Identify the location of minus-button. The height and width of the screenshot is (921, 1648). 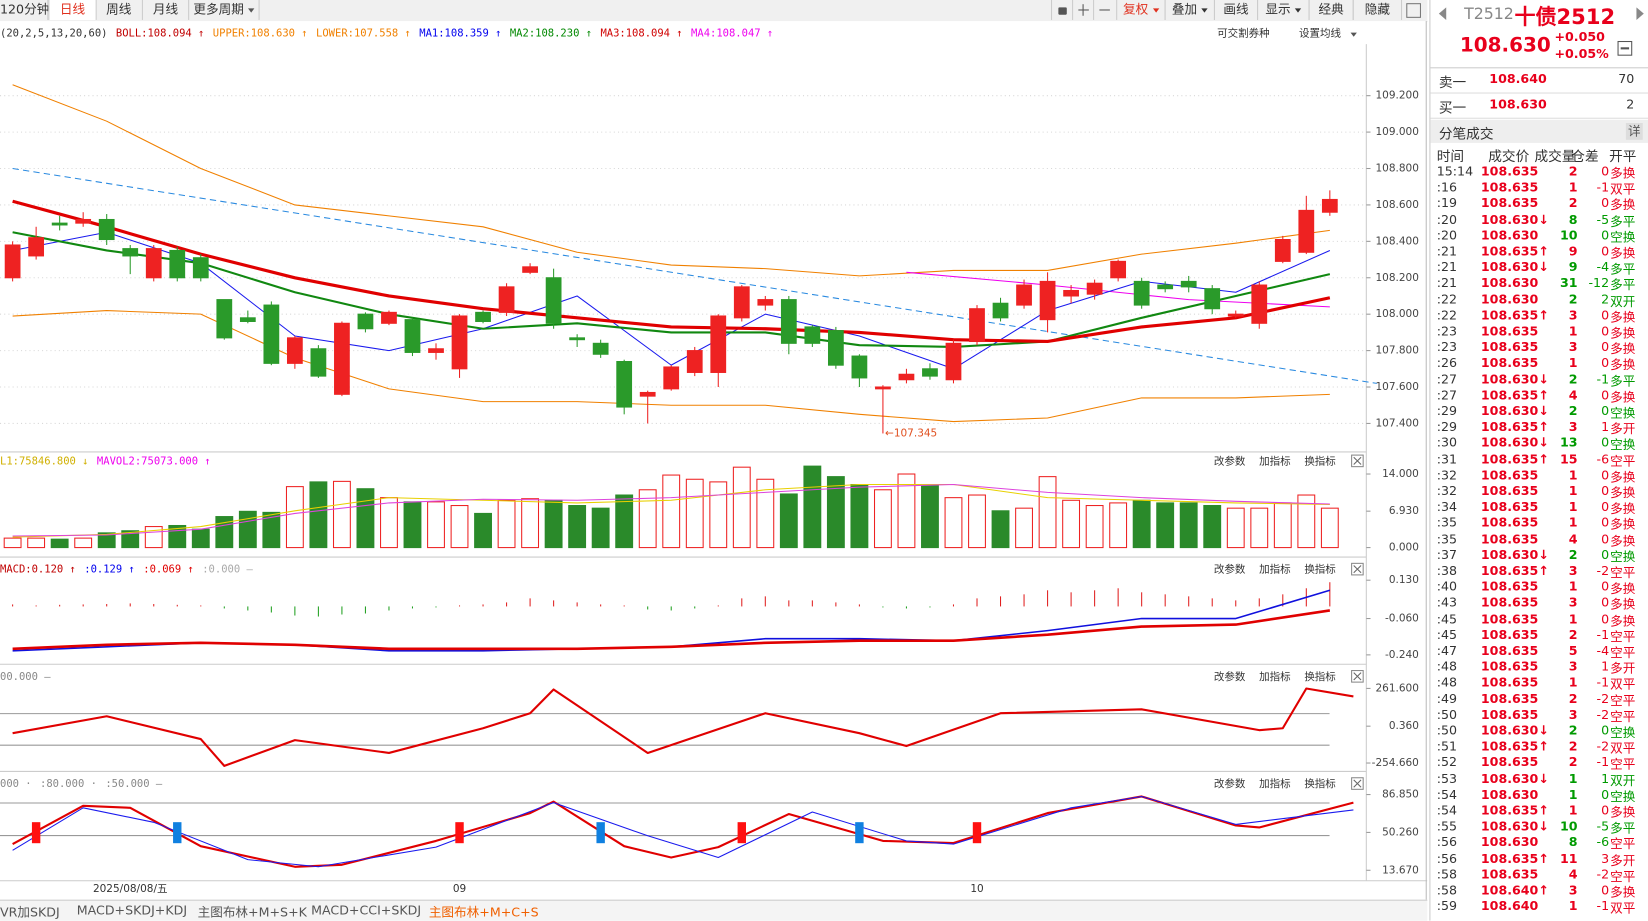
(1104, 10).